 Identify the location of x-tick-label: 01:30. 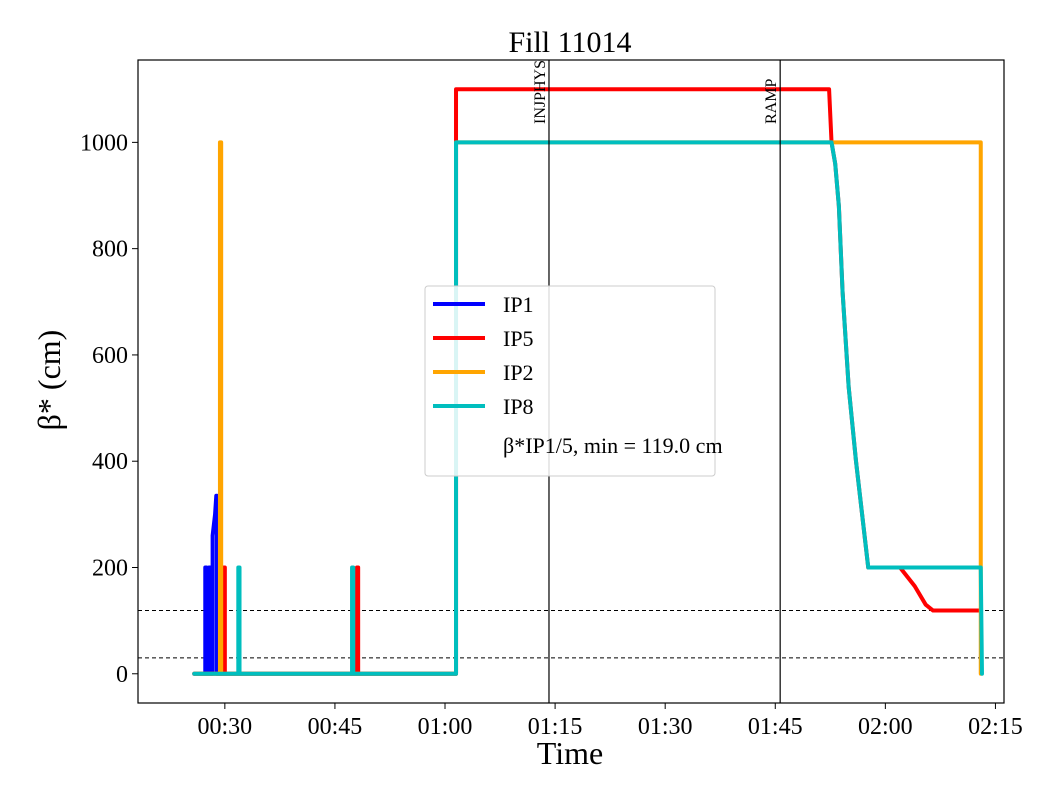
(665, 727).